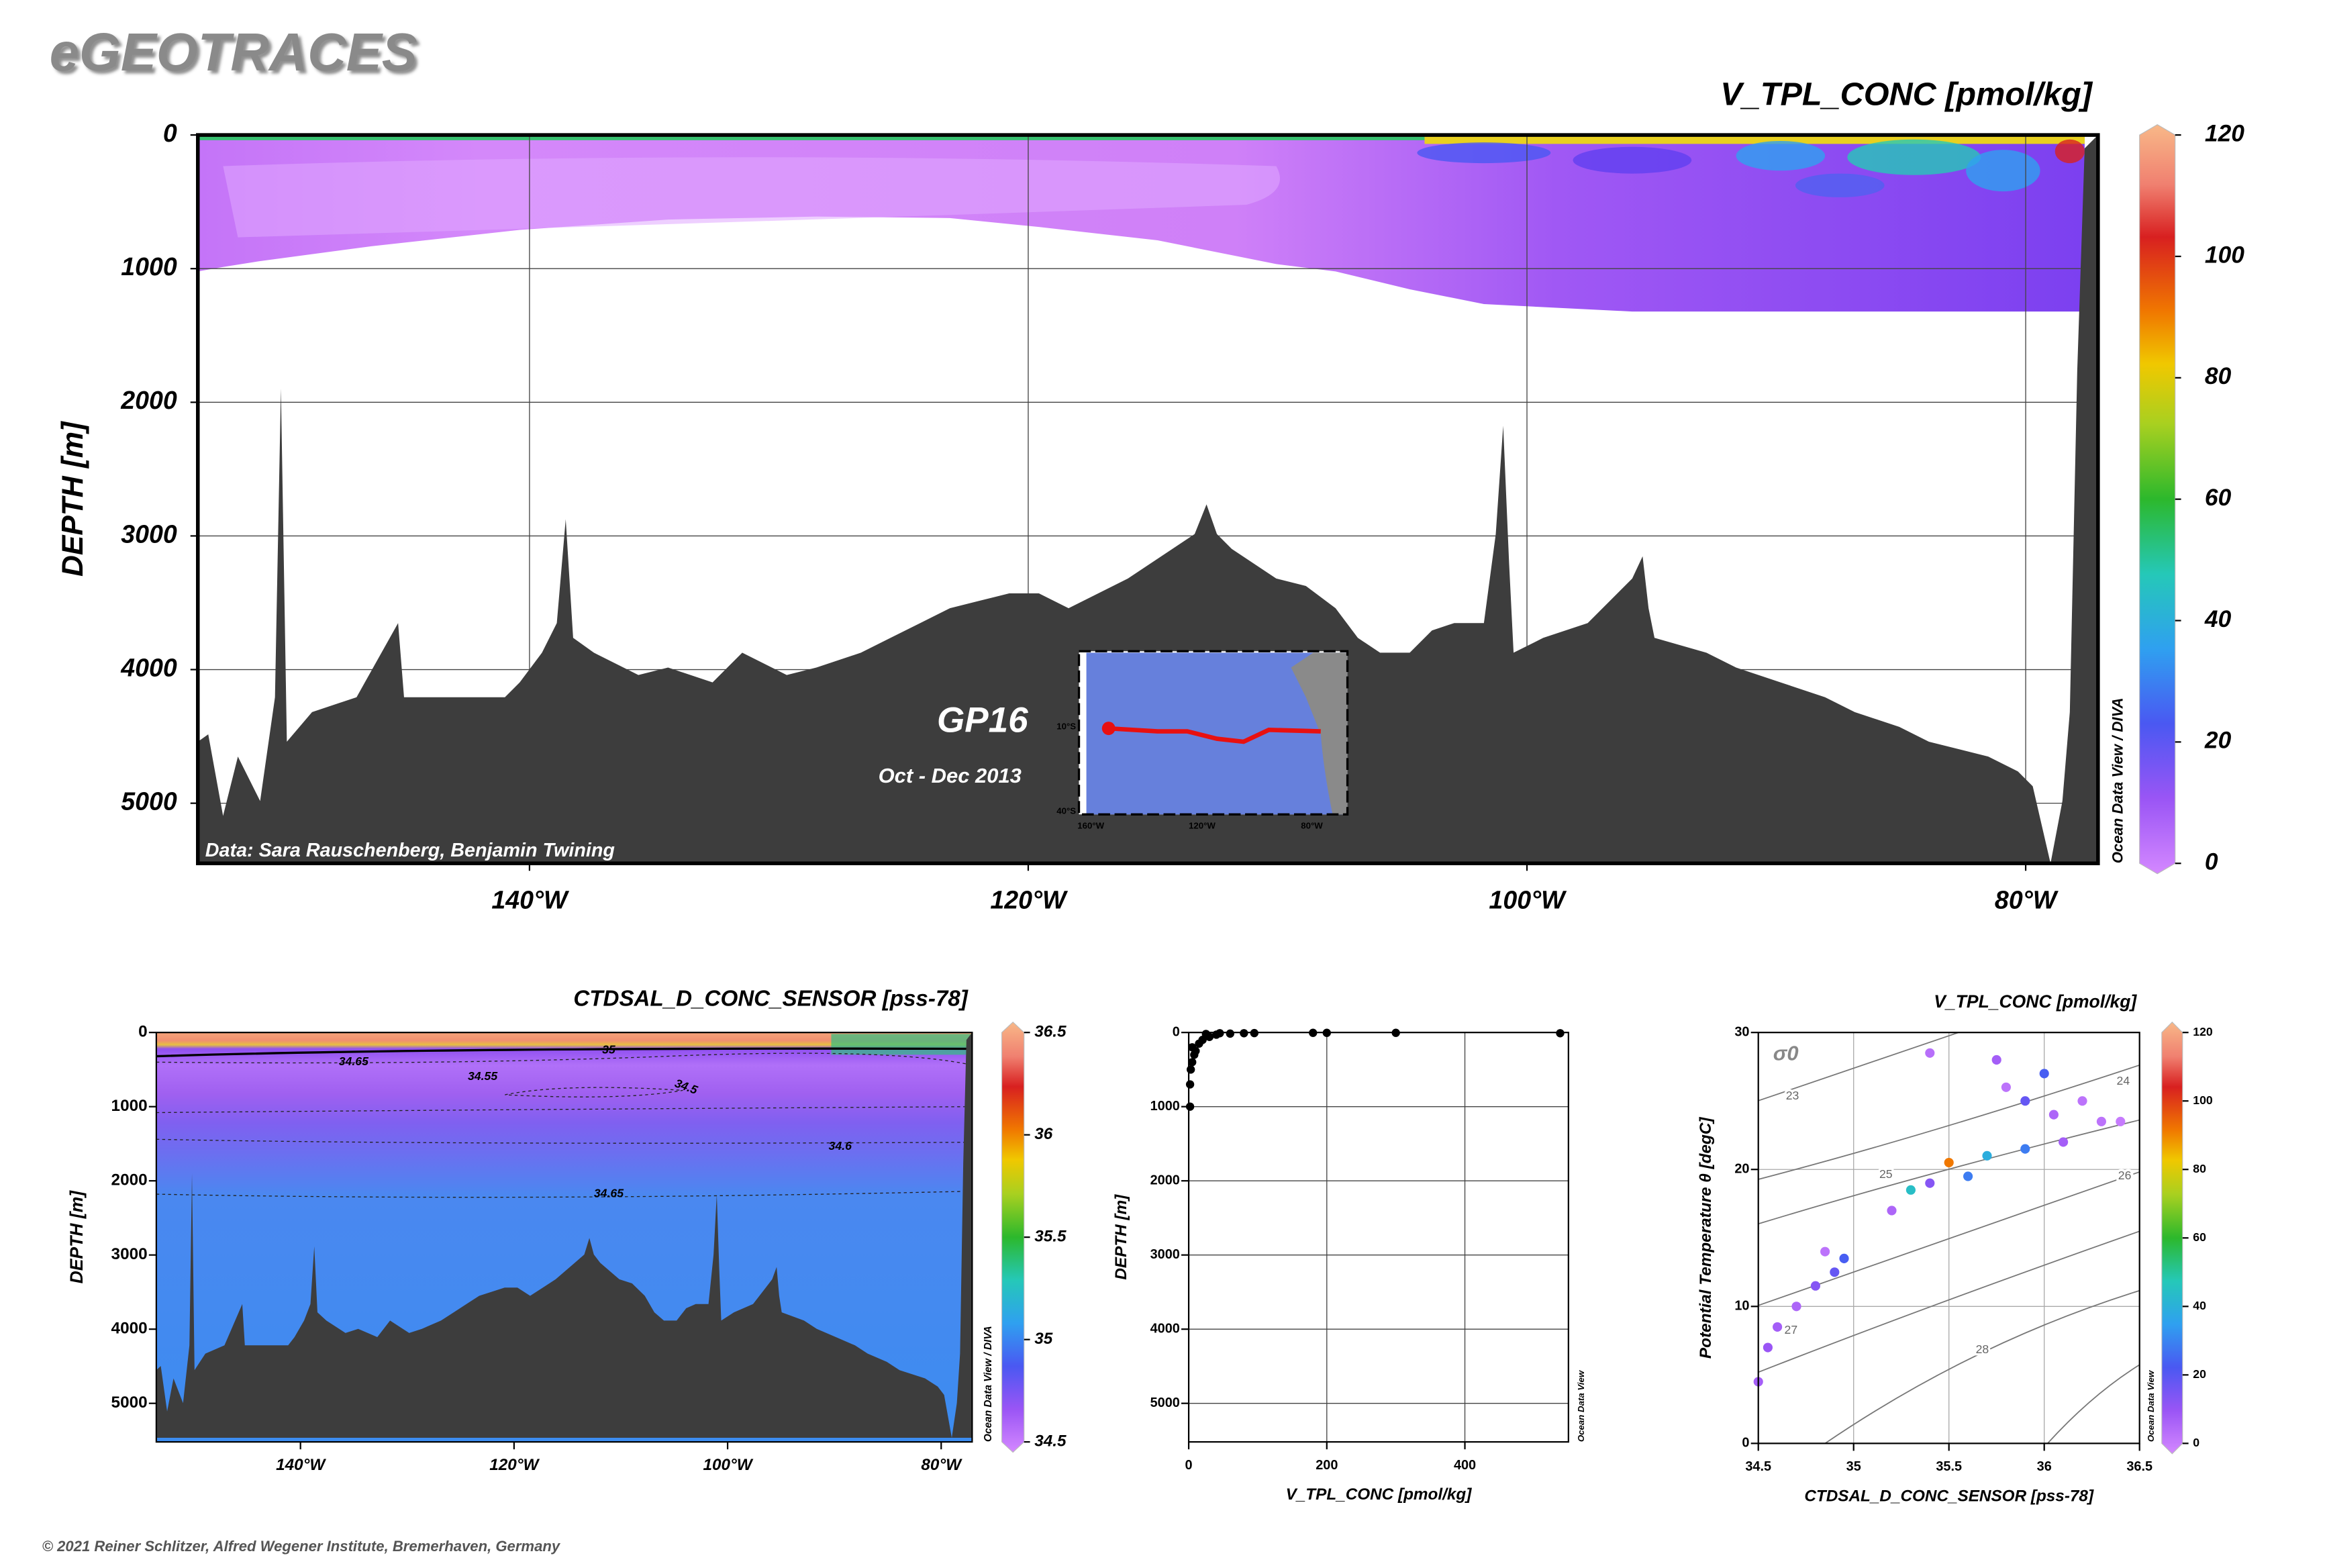 The height and width of the screenshot is (1568, 2327). Describe the element at coordinates (530, 900) in the screenshot. I see `x-tick-label: 140°W` at that location.